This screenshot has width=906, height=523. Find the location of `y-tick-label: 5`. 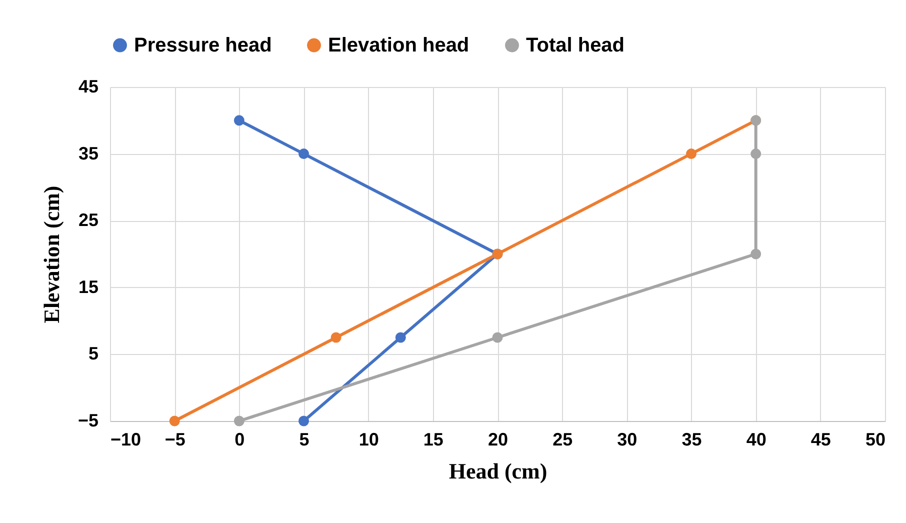

y-tick-label: 5 is located at coordinates (93, 354).